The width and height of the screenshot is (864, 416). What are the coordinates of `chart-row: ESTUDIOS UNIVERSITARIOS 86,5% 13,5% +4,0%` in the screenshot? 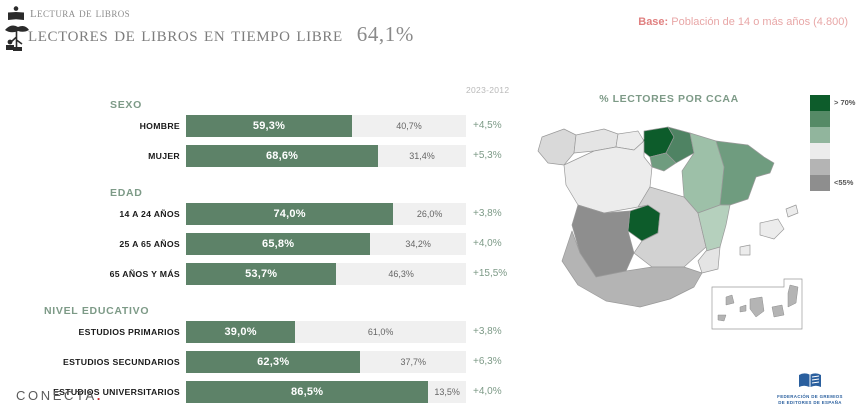 It's located at (268, 392).